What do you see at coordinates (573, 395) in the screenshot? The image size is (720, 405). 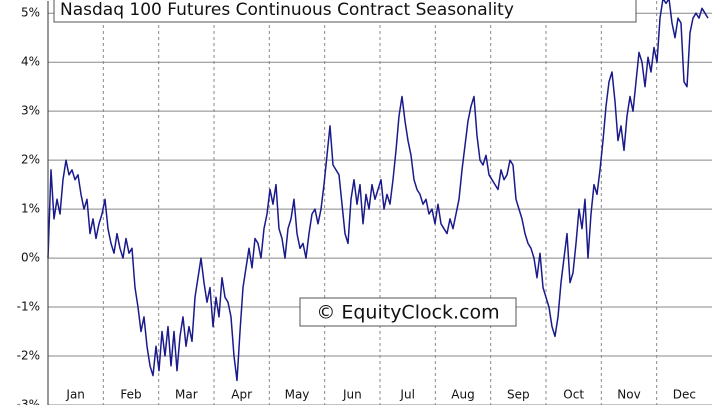 I see `x-tick-label: Oct` at bounding box center [573, 395].